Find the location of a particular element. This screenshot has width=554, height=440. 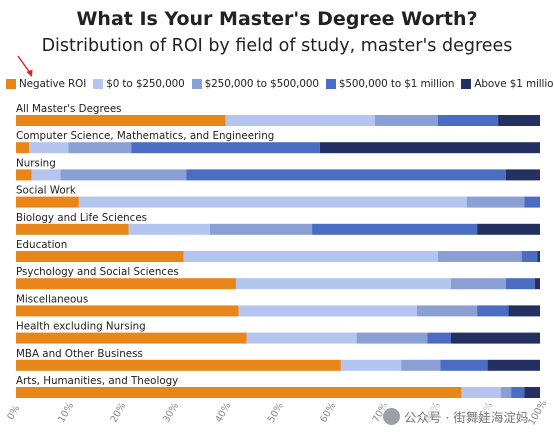

legend-item-1: $0 to $250,000 is located at coordinates (139, 84).